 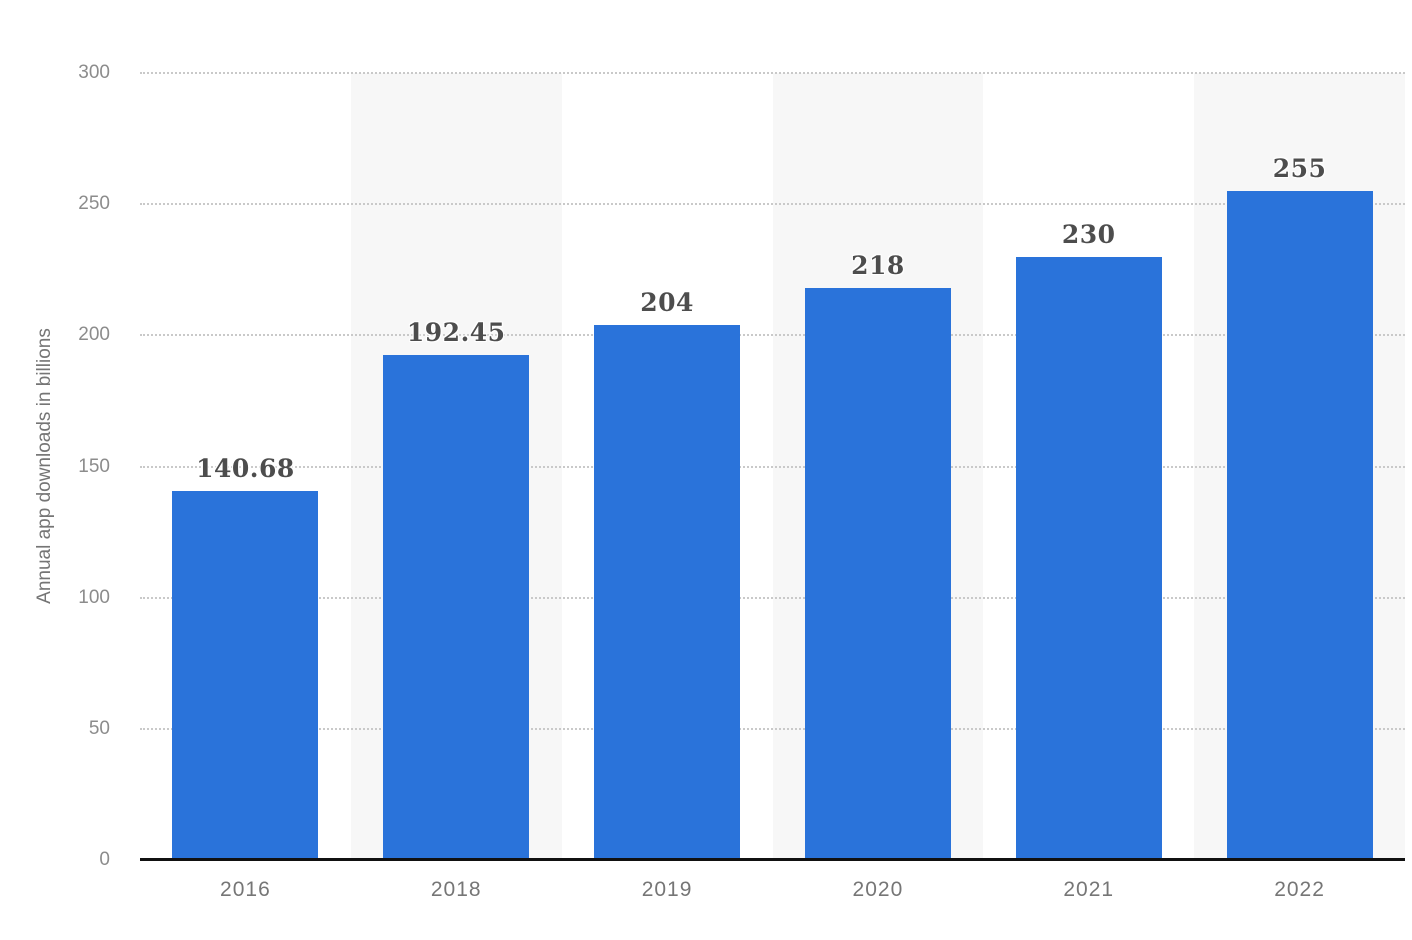 What do you see at coordinates (94, 204) in the screenshot?
I see `y-tick-label-250: 250` at bounding box center [94, 204].